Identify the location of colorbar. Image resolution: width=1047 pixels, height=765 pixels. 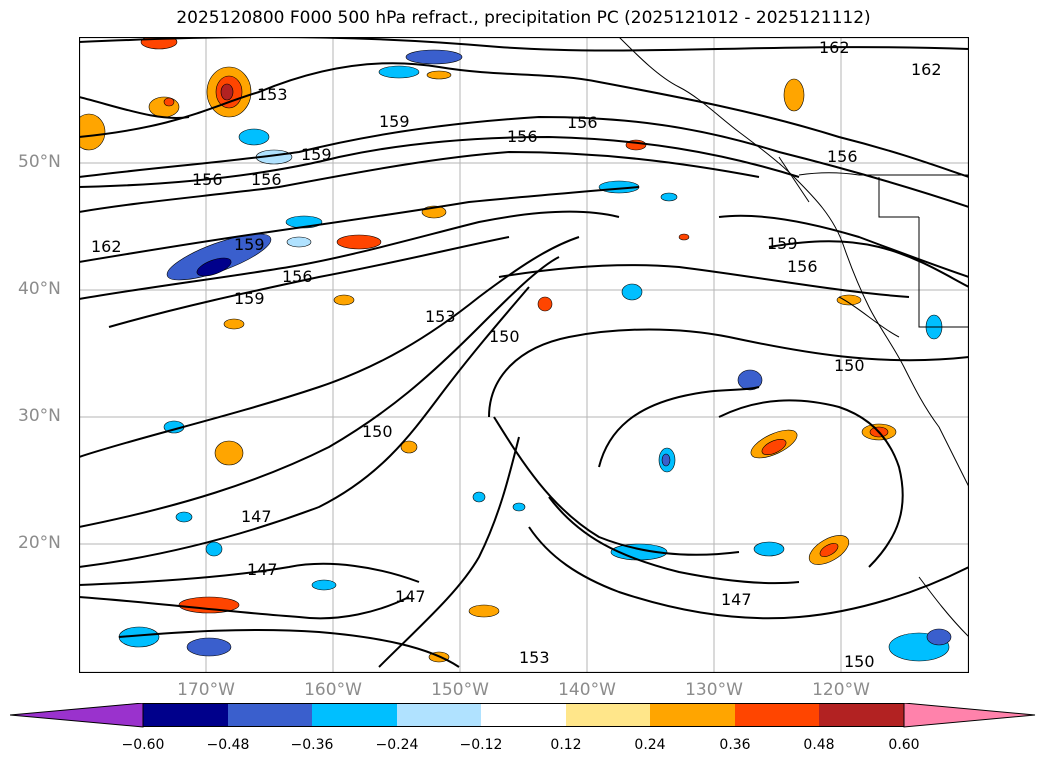
(523, 715).